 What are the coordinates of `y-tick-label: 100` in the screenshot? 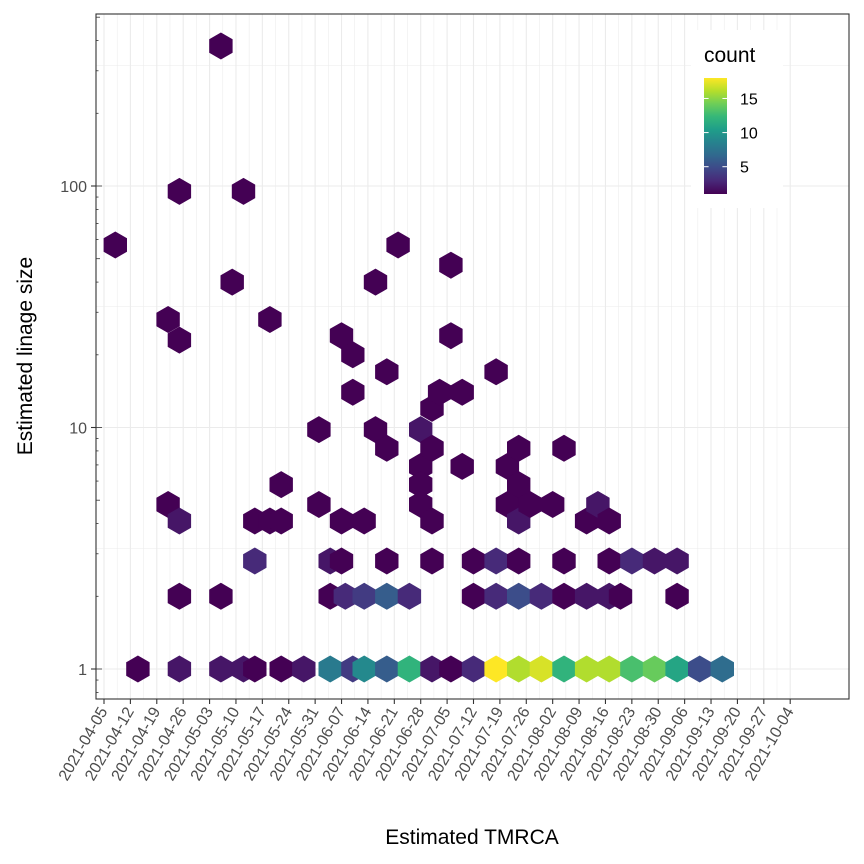 It's located at (73, 187).